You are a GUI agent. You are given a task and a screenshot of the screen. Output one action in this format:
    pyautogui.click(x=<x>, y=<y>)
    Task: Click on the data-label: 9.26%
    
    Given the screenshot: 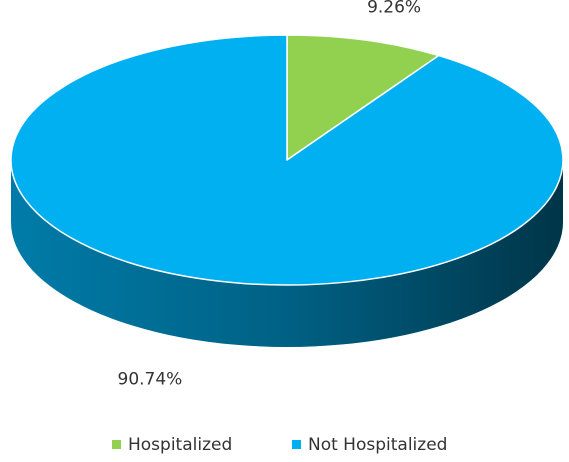 What is the action you would take?
    pyautogui.click(x=394, y=8)
    